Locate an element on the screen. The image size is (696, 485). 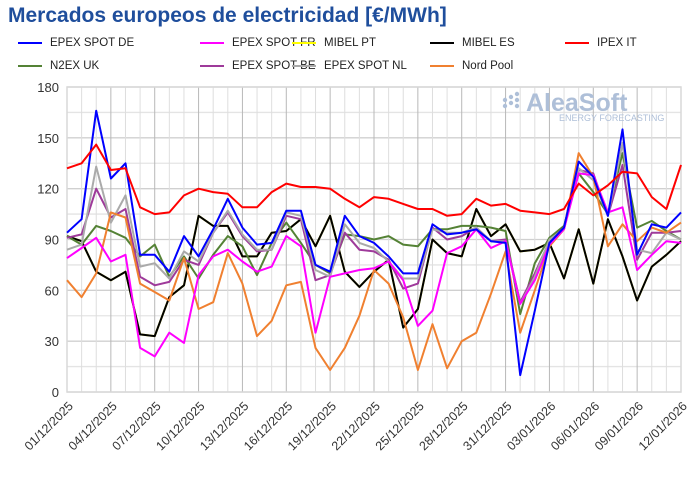
legend-item: MIBEL ES is located at coordinates (472, 43).